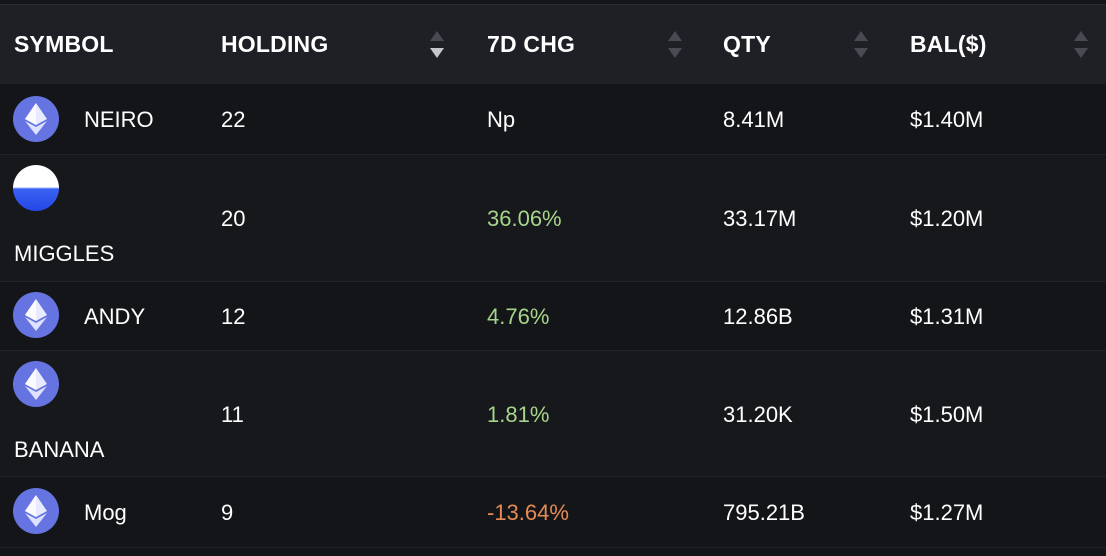 The width and height of the screenshot is (1106, 556). What do you see at coordinates (947, 218) in the screenshot?
I see `balance-value: $1.20M` at bounding box center [947, 218].